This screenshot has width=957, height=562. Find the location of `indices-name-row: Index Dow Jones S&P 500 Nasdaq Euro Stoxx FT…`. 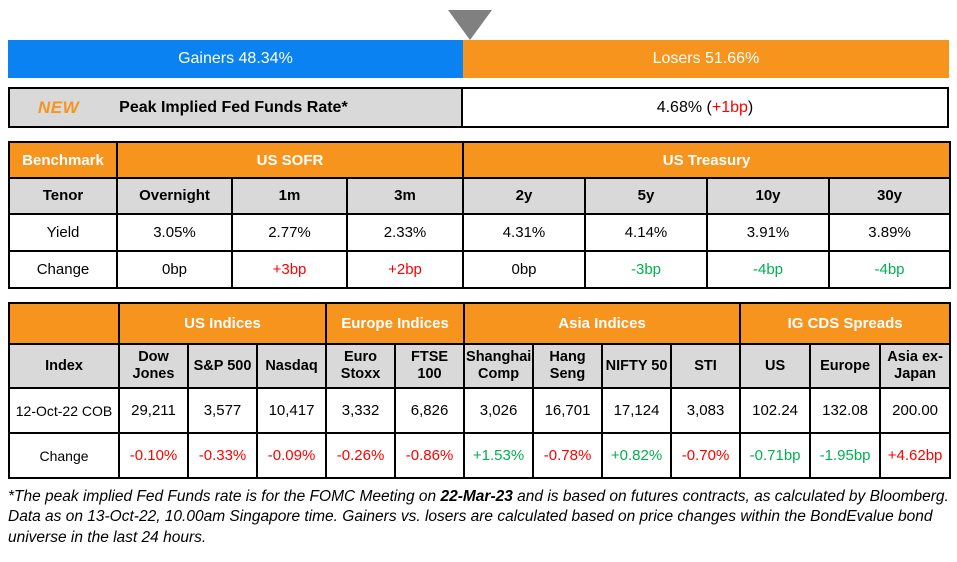

indices-name-row: Index Dow Jones S&P 500 Nasdaq Euro Stoxx FT… is located at coordinates (480, 366).